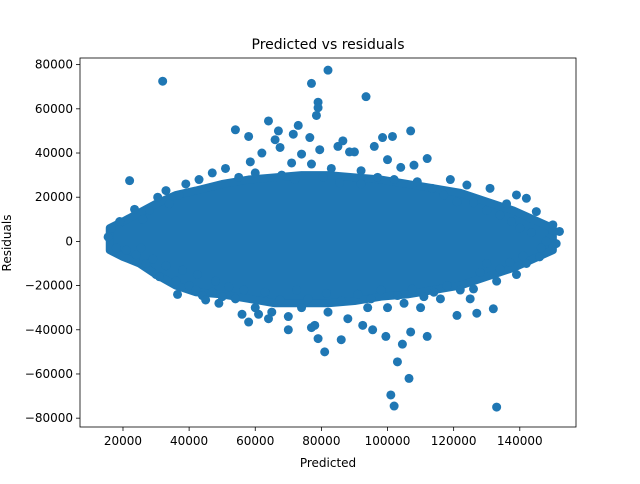  I want to click on y-tick-label: 80000, so click(54, 65).